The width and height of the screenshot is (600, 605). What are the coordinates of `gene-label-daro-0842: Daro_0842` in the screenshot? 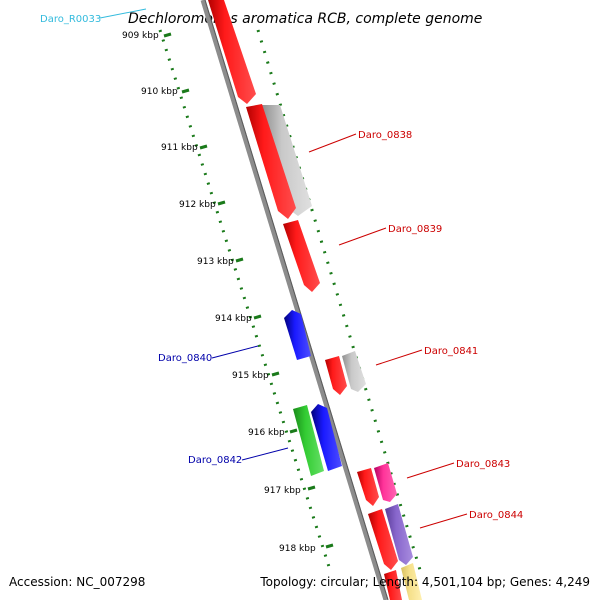 It's located at (215, 460).